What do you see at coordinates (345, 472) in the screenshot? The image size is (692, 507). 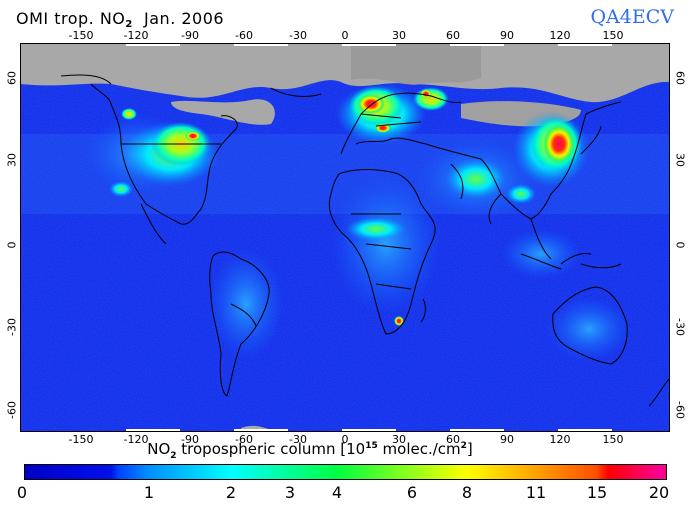 I see `colorbar` at bounding box center [345, 472].